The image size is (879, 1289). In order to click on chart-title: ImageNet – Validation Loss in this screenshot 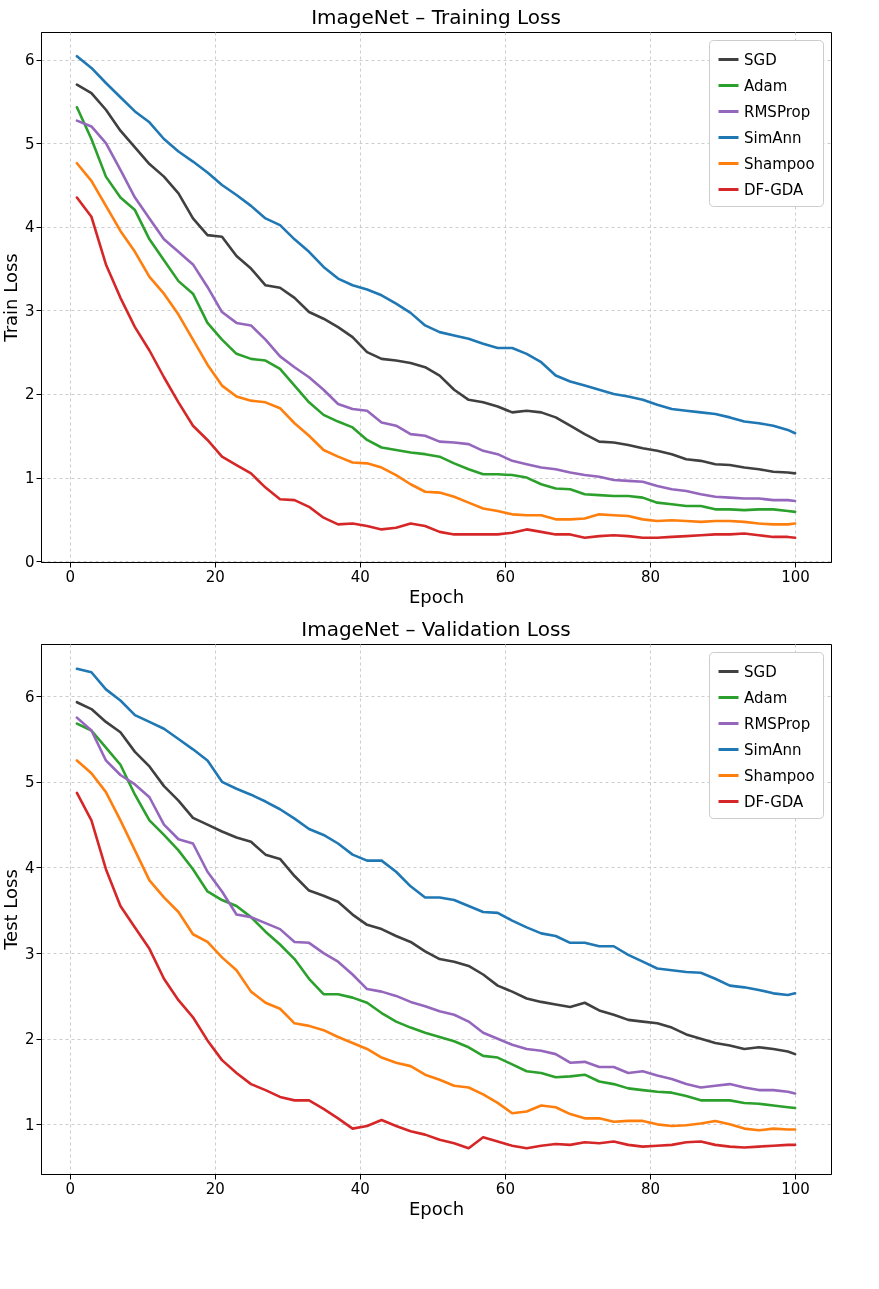, I will do `click(436, 629)`.